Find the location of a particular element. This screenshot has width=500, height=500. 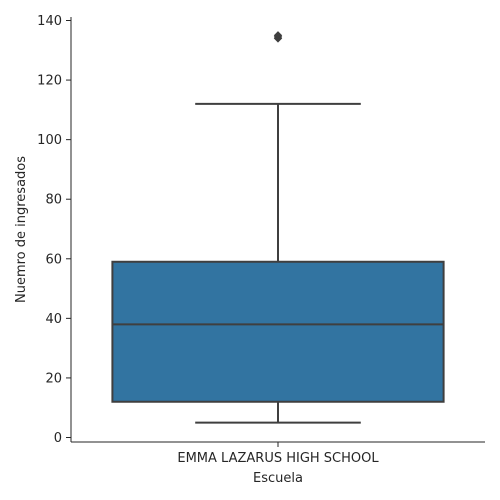

y-tick-label: 140 is located at coordinates (49, 21).